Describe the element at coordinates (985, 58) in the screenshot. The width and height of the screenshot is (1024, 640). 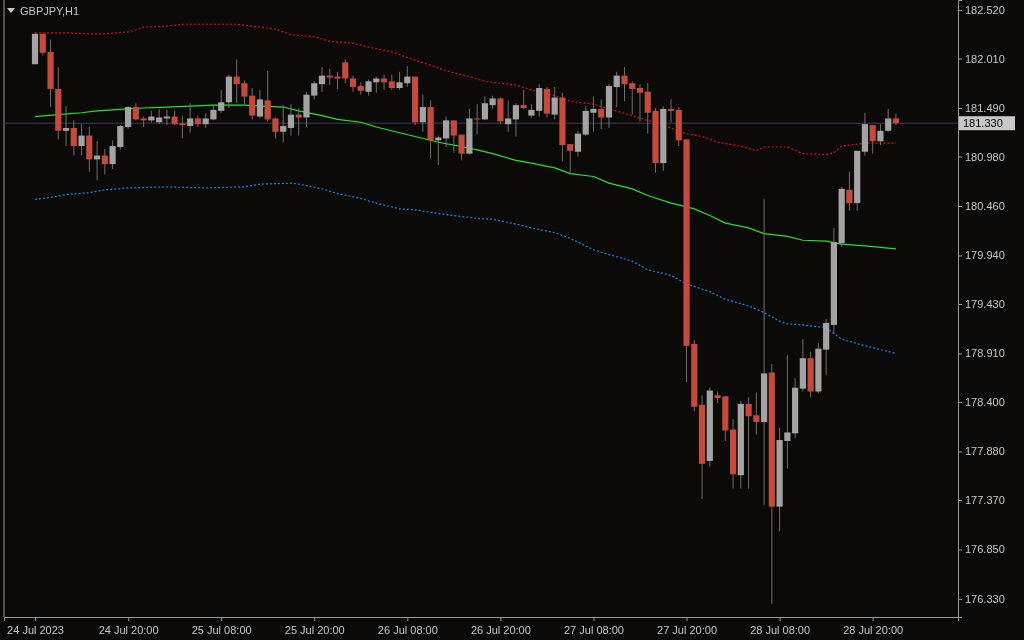
I see `y-tick-label: 182.010` at that location.